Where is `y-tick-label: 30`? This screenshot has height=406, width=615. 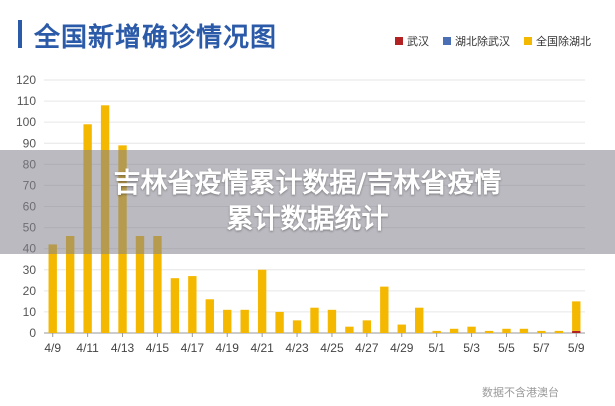 y-tick-label: 30 is located at coordinates (30, 270).